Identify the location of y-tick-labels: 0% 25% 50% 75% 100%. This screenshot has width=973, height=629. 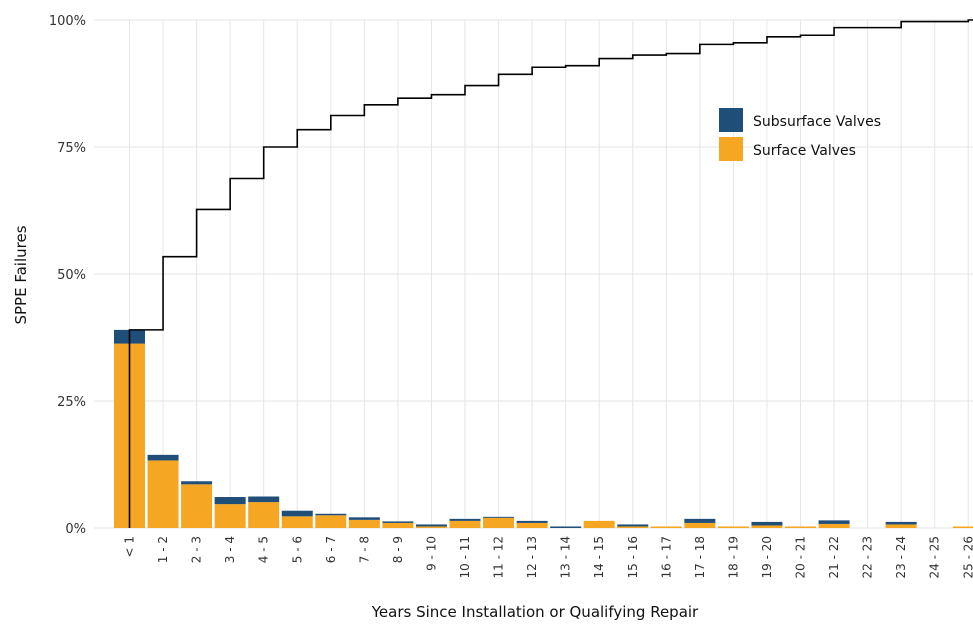
(67, 275).